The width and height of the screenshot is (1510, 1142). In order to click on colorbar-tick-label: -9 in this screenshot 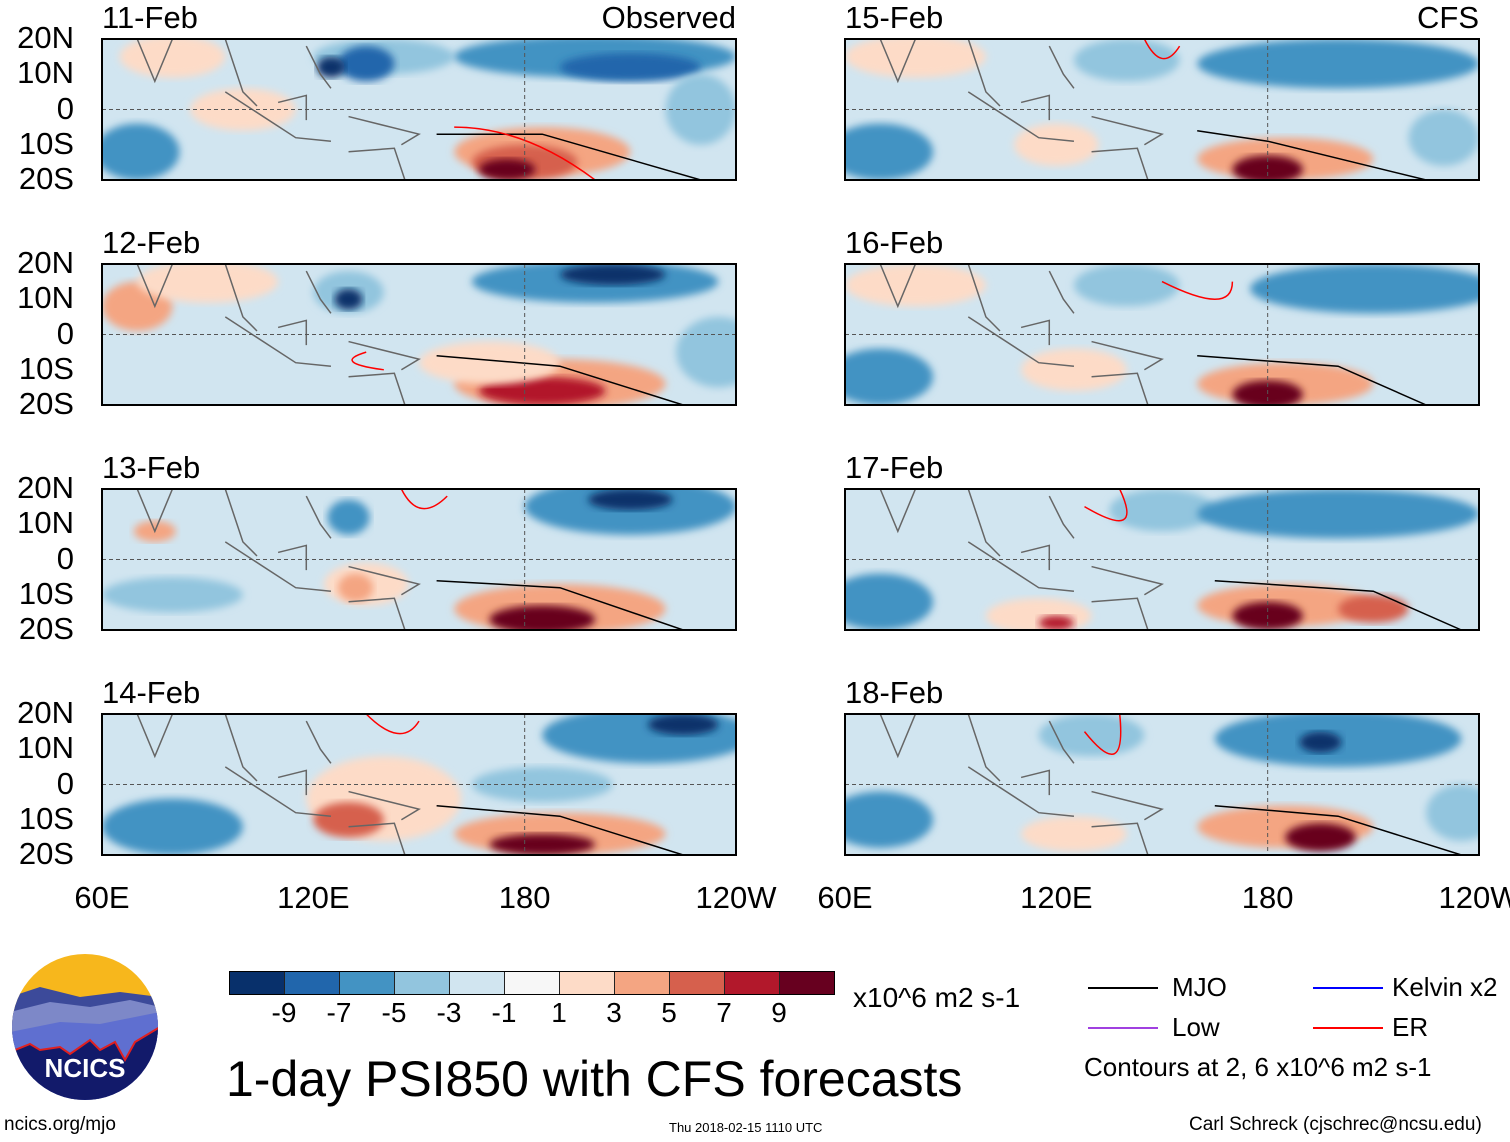, I will do `click(284, 1012)`.